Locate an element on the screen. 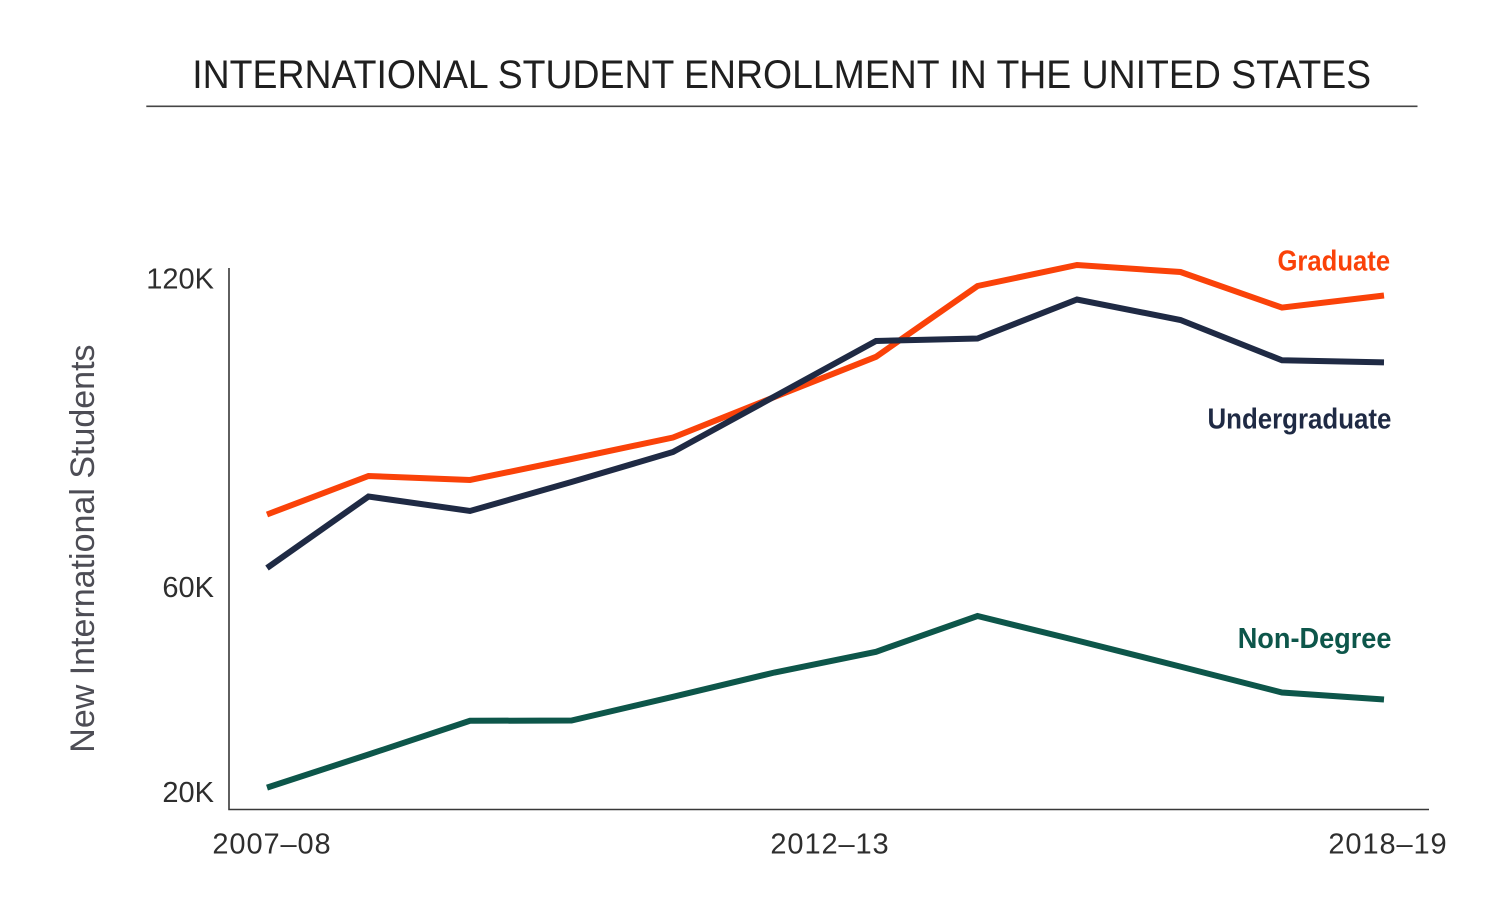 Image resolution: width=1510 pixels, height=916 pixels. svg-text: 20K is located at coordinates (188, 793).